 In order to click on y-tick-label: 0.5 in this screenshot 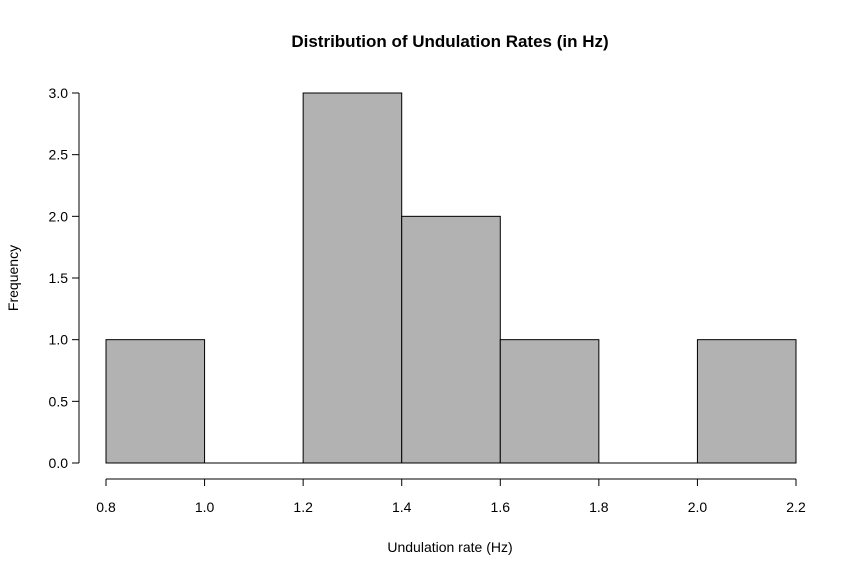, I will do `click(59, 401)`.